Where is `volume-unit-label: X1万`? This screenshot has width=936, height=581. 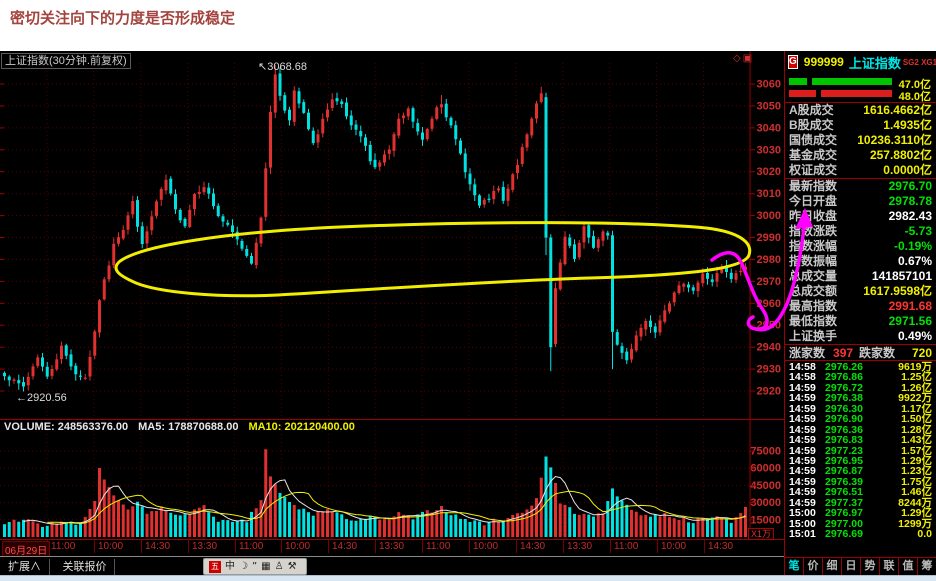 volume-unit-label: X1万 is located at coordinates (761, 534).